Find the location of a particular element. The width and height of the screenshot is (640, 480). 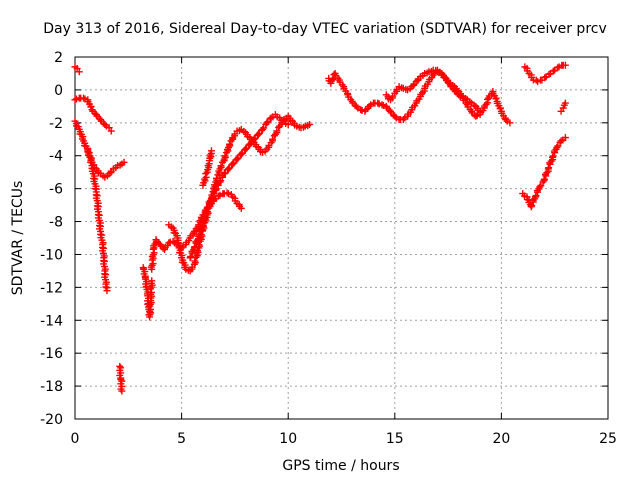

x-tick-label: 0 is located at coordinates (75, 439).